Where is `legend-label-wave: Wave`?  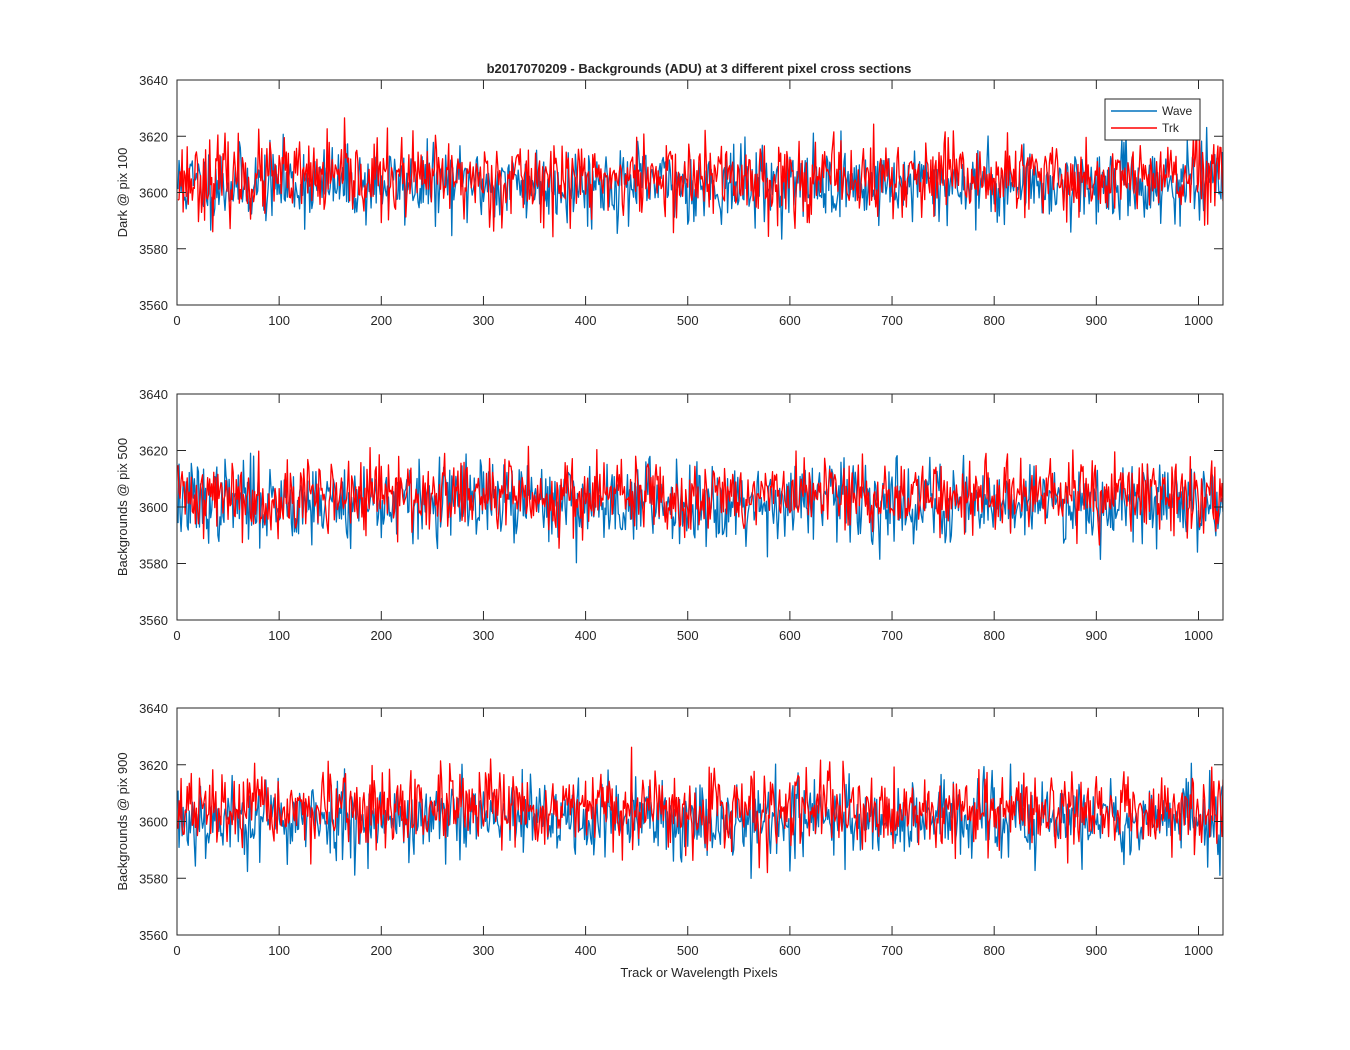 legend-label-wave: Wave is located at coordinates (1177, 111).